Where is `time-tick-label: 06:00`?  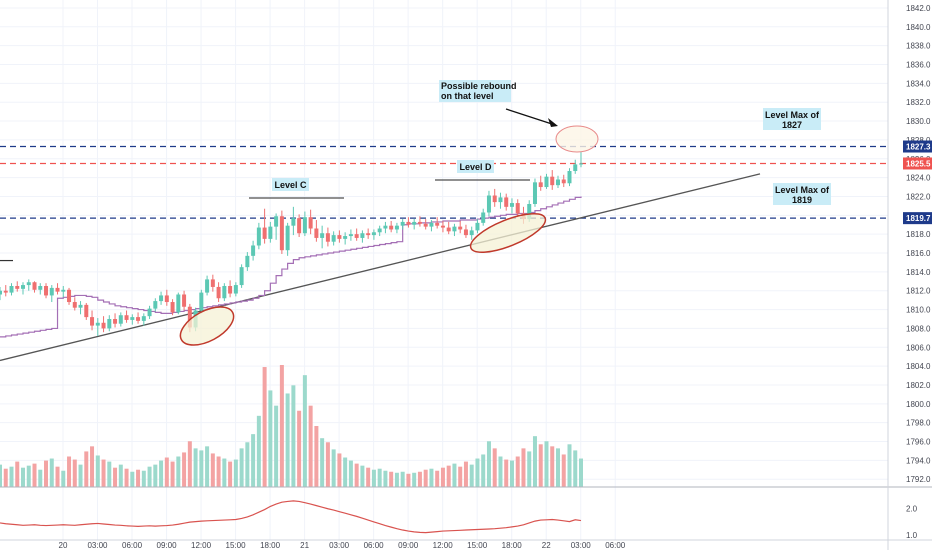
time-tick-label: 06:00 is located at coordinates (132, 545).